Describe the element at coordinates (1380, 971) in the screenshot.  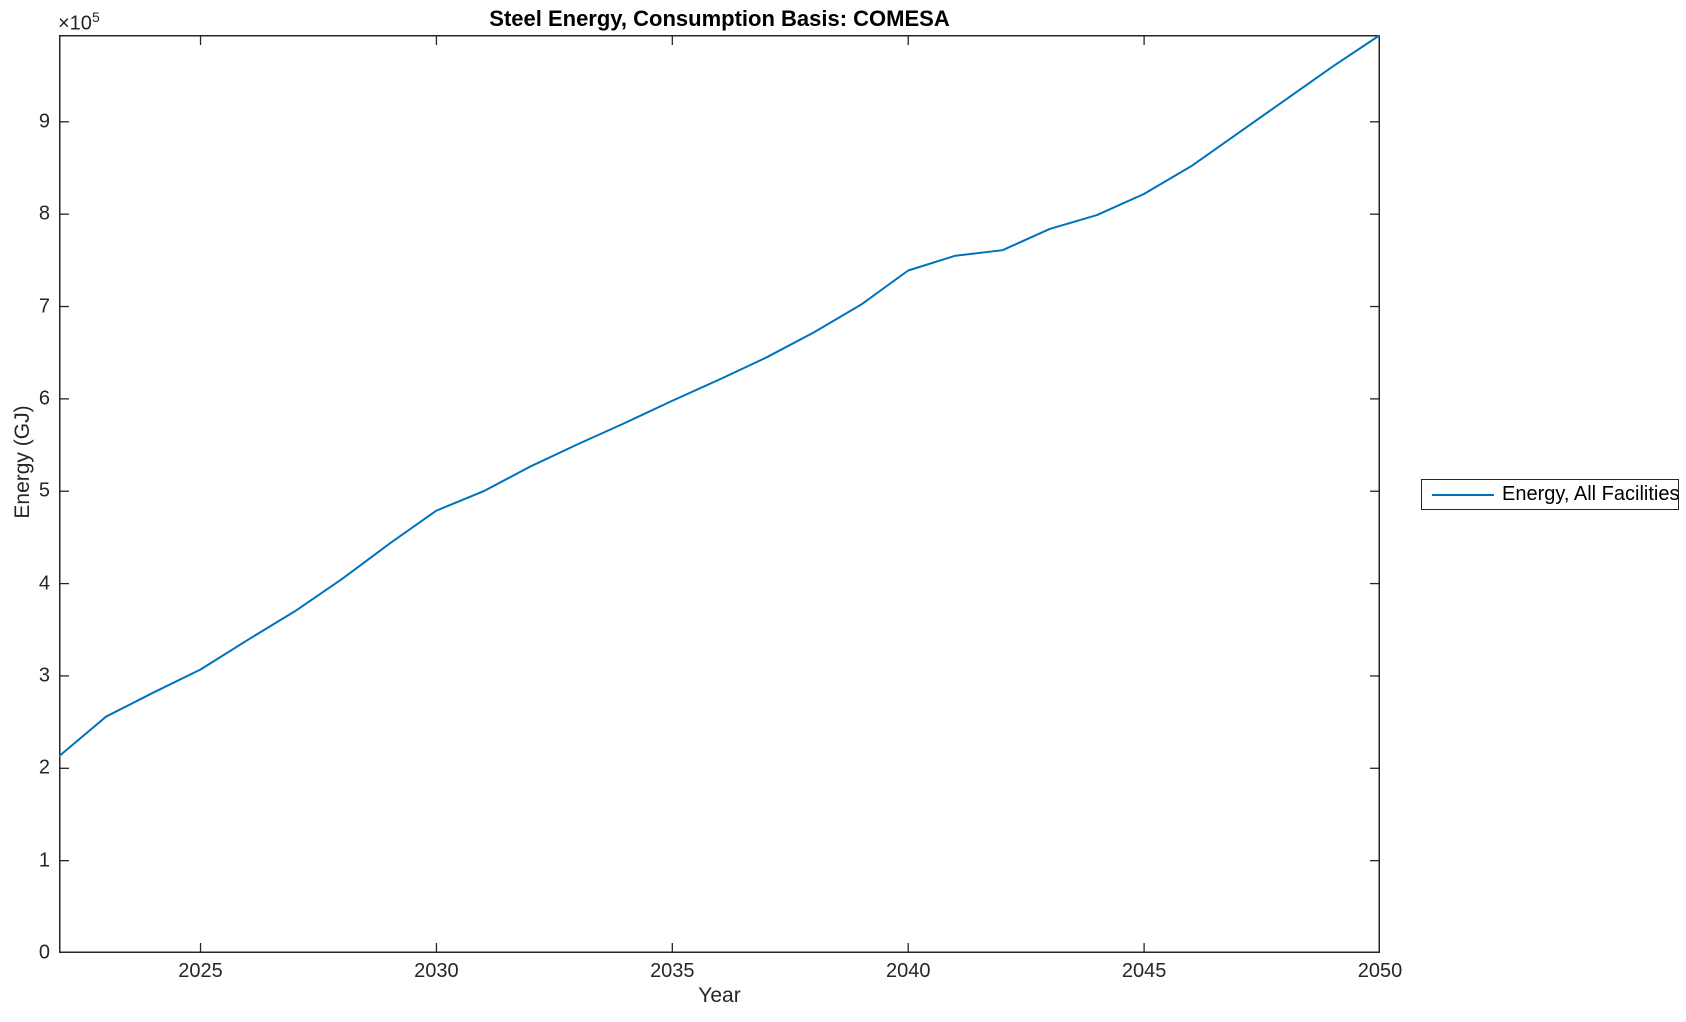
I see `x-tick-label: 2050` at that location.